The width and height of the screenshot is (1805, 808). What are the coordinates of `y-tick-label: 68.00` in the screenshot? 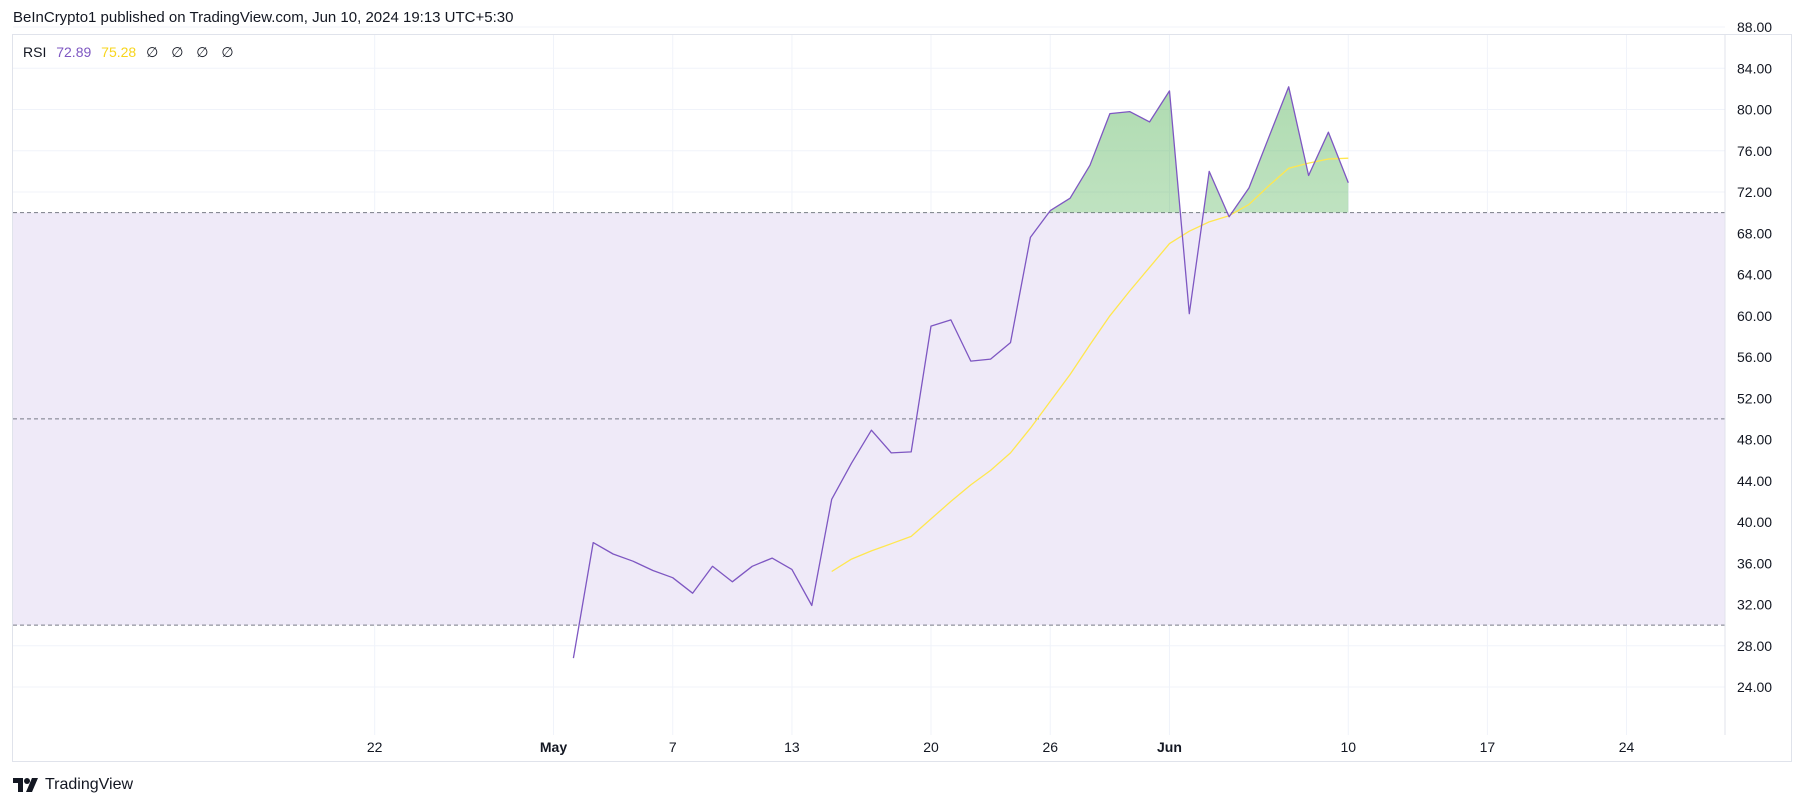 It's located at (1754, 233).